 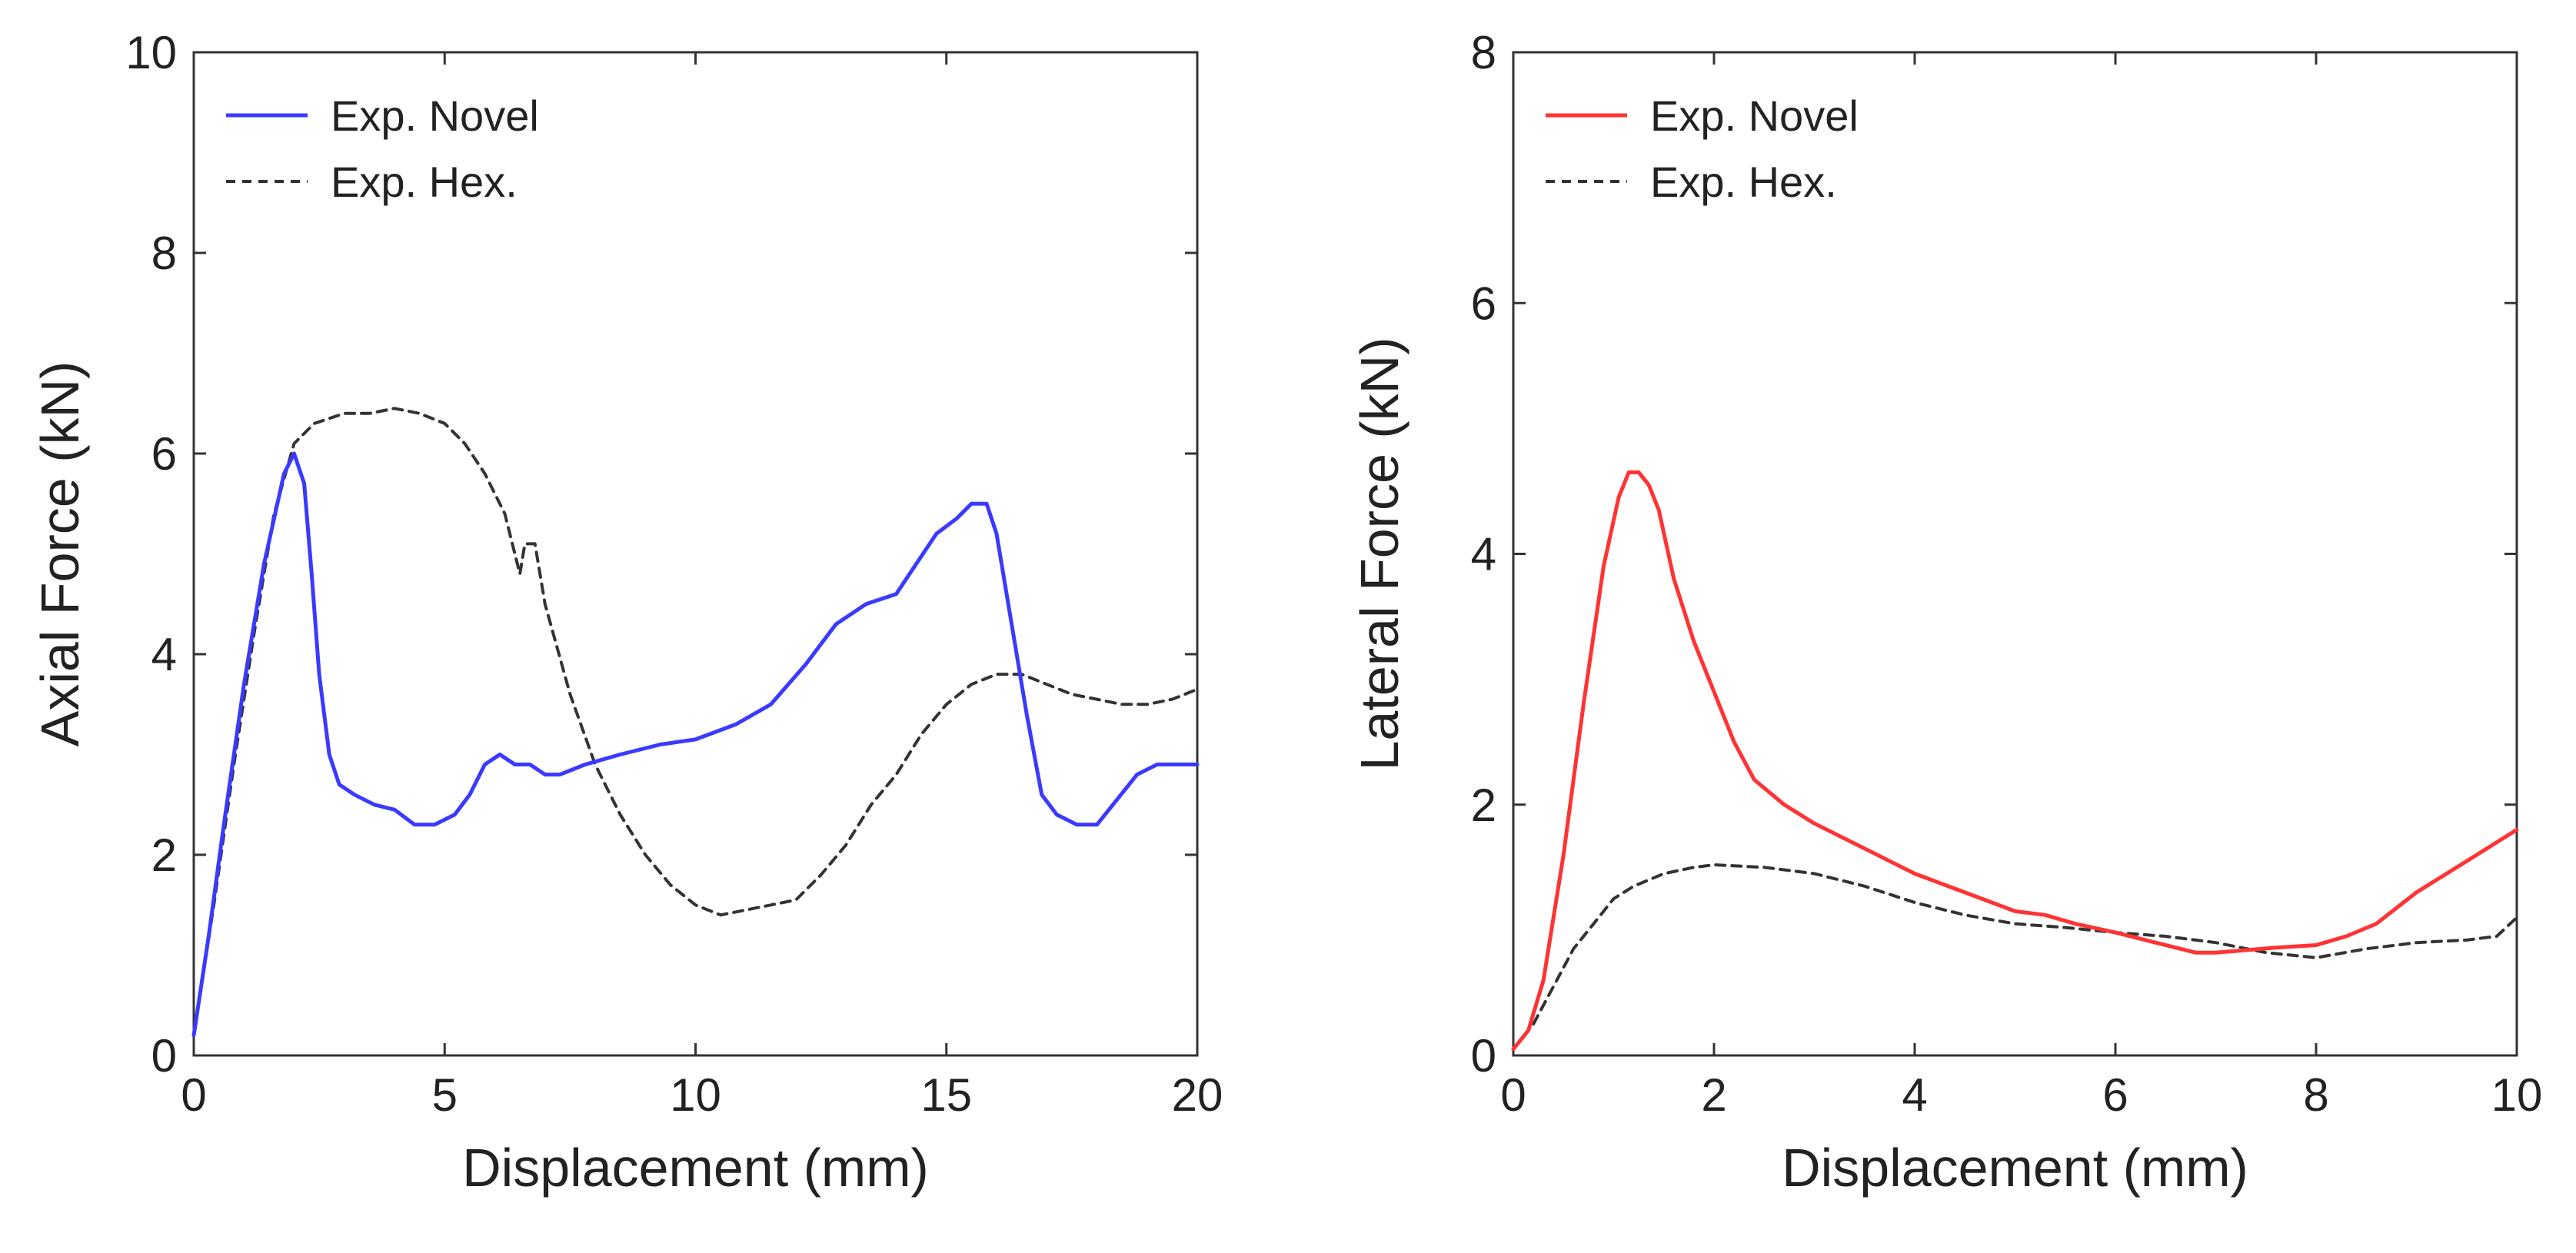 What do you see at coordinates (695, 1095) in the screenshot?
I see `left-x-tick-label: 10` at bounding box center [695, 1095].